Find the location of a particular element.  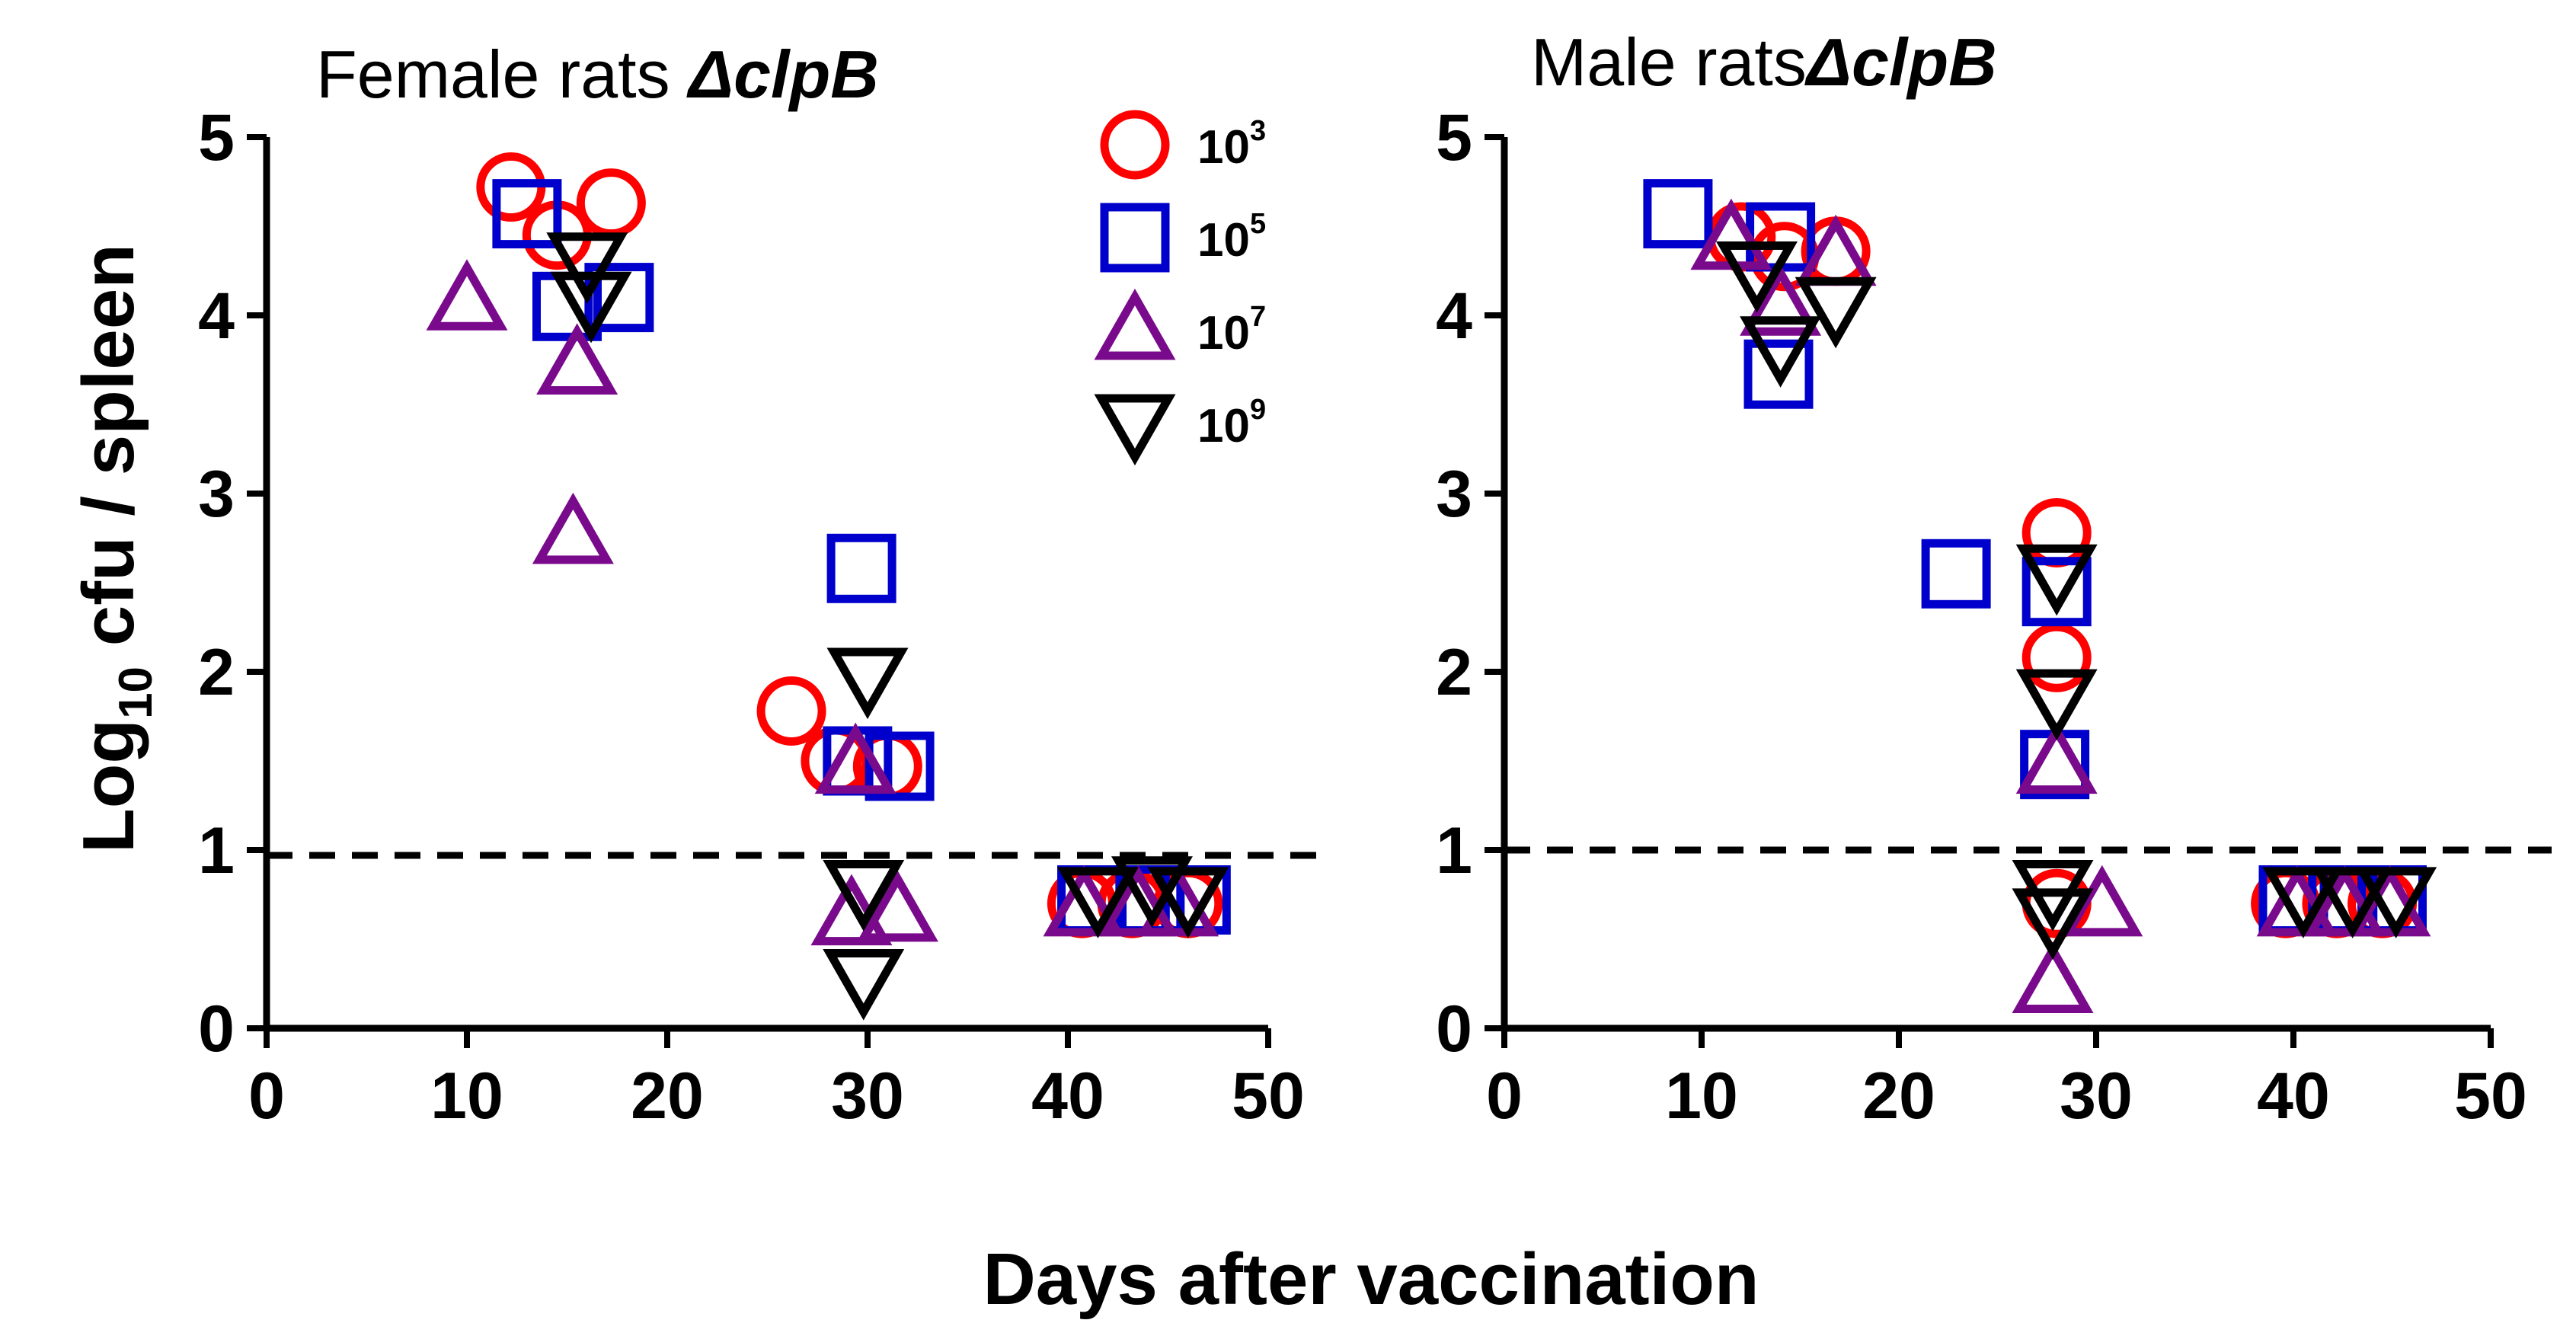

panel-title: Female rats ΔclpB is located at coordinates (597, 74).